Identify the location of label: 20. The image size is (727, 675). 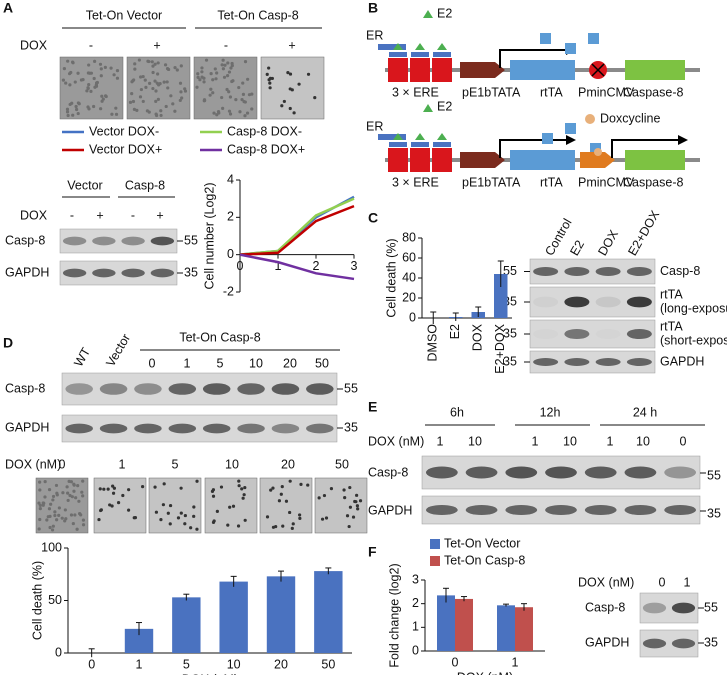
(288, 464).